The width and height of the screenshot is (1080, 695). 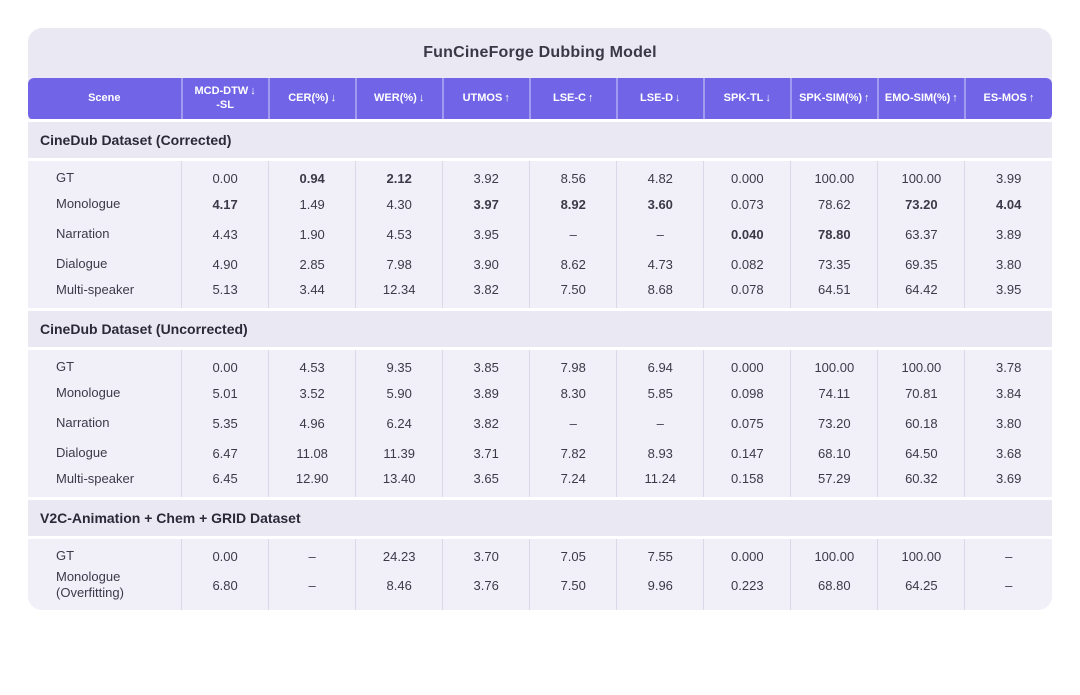 I want to click on metric-value: 11.39, so click(x=399, y=453).